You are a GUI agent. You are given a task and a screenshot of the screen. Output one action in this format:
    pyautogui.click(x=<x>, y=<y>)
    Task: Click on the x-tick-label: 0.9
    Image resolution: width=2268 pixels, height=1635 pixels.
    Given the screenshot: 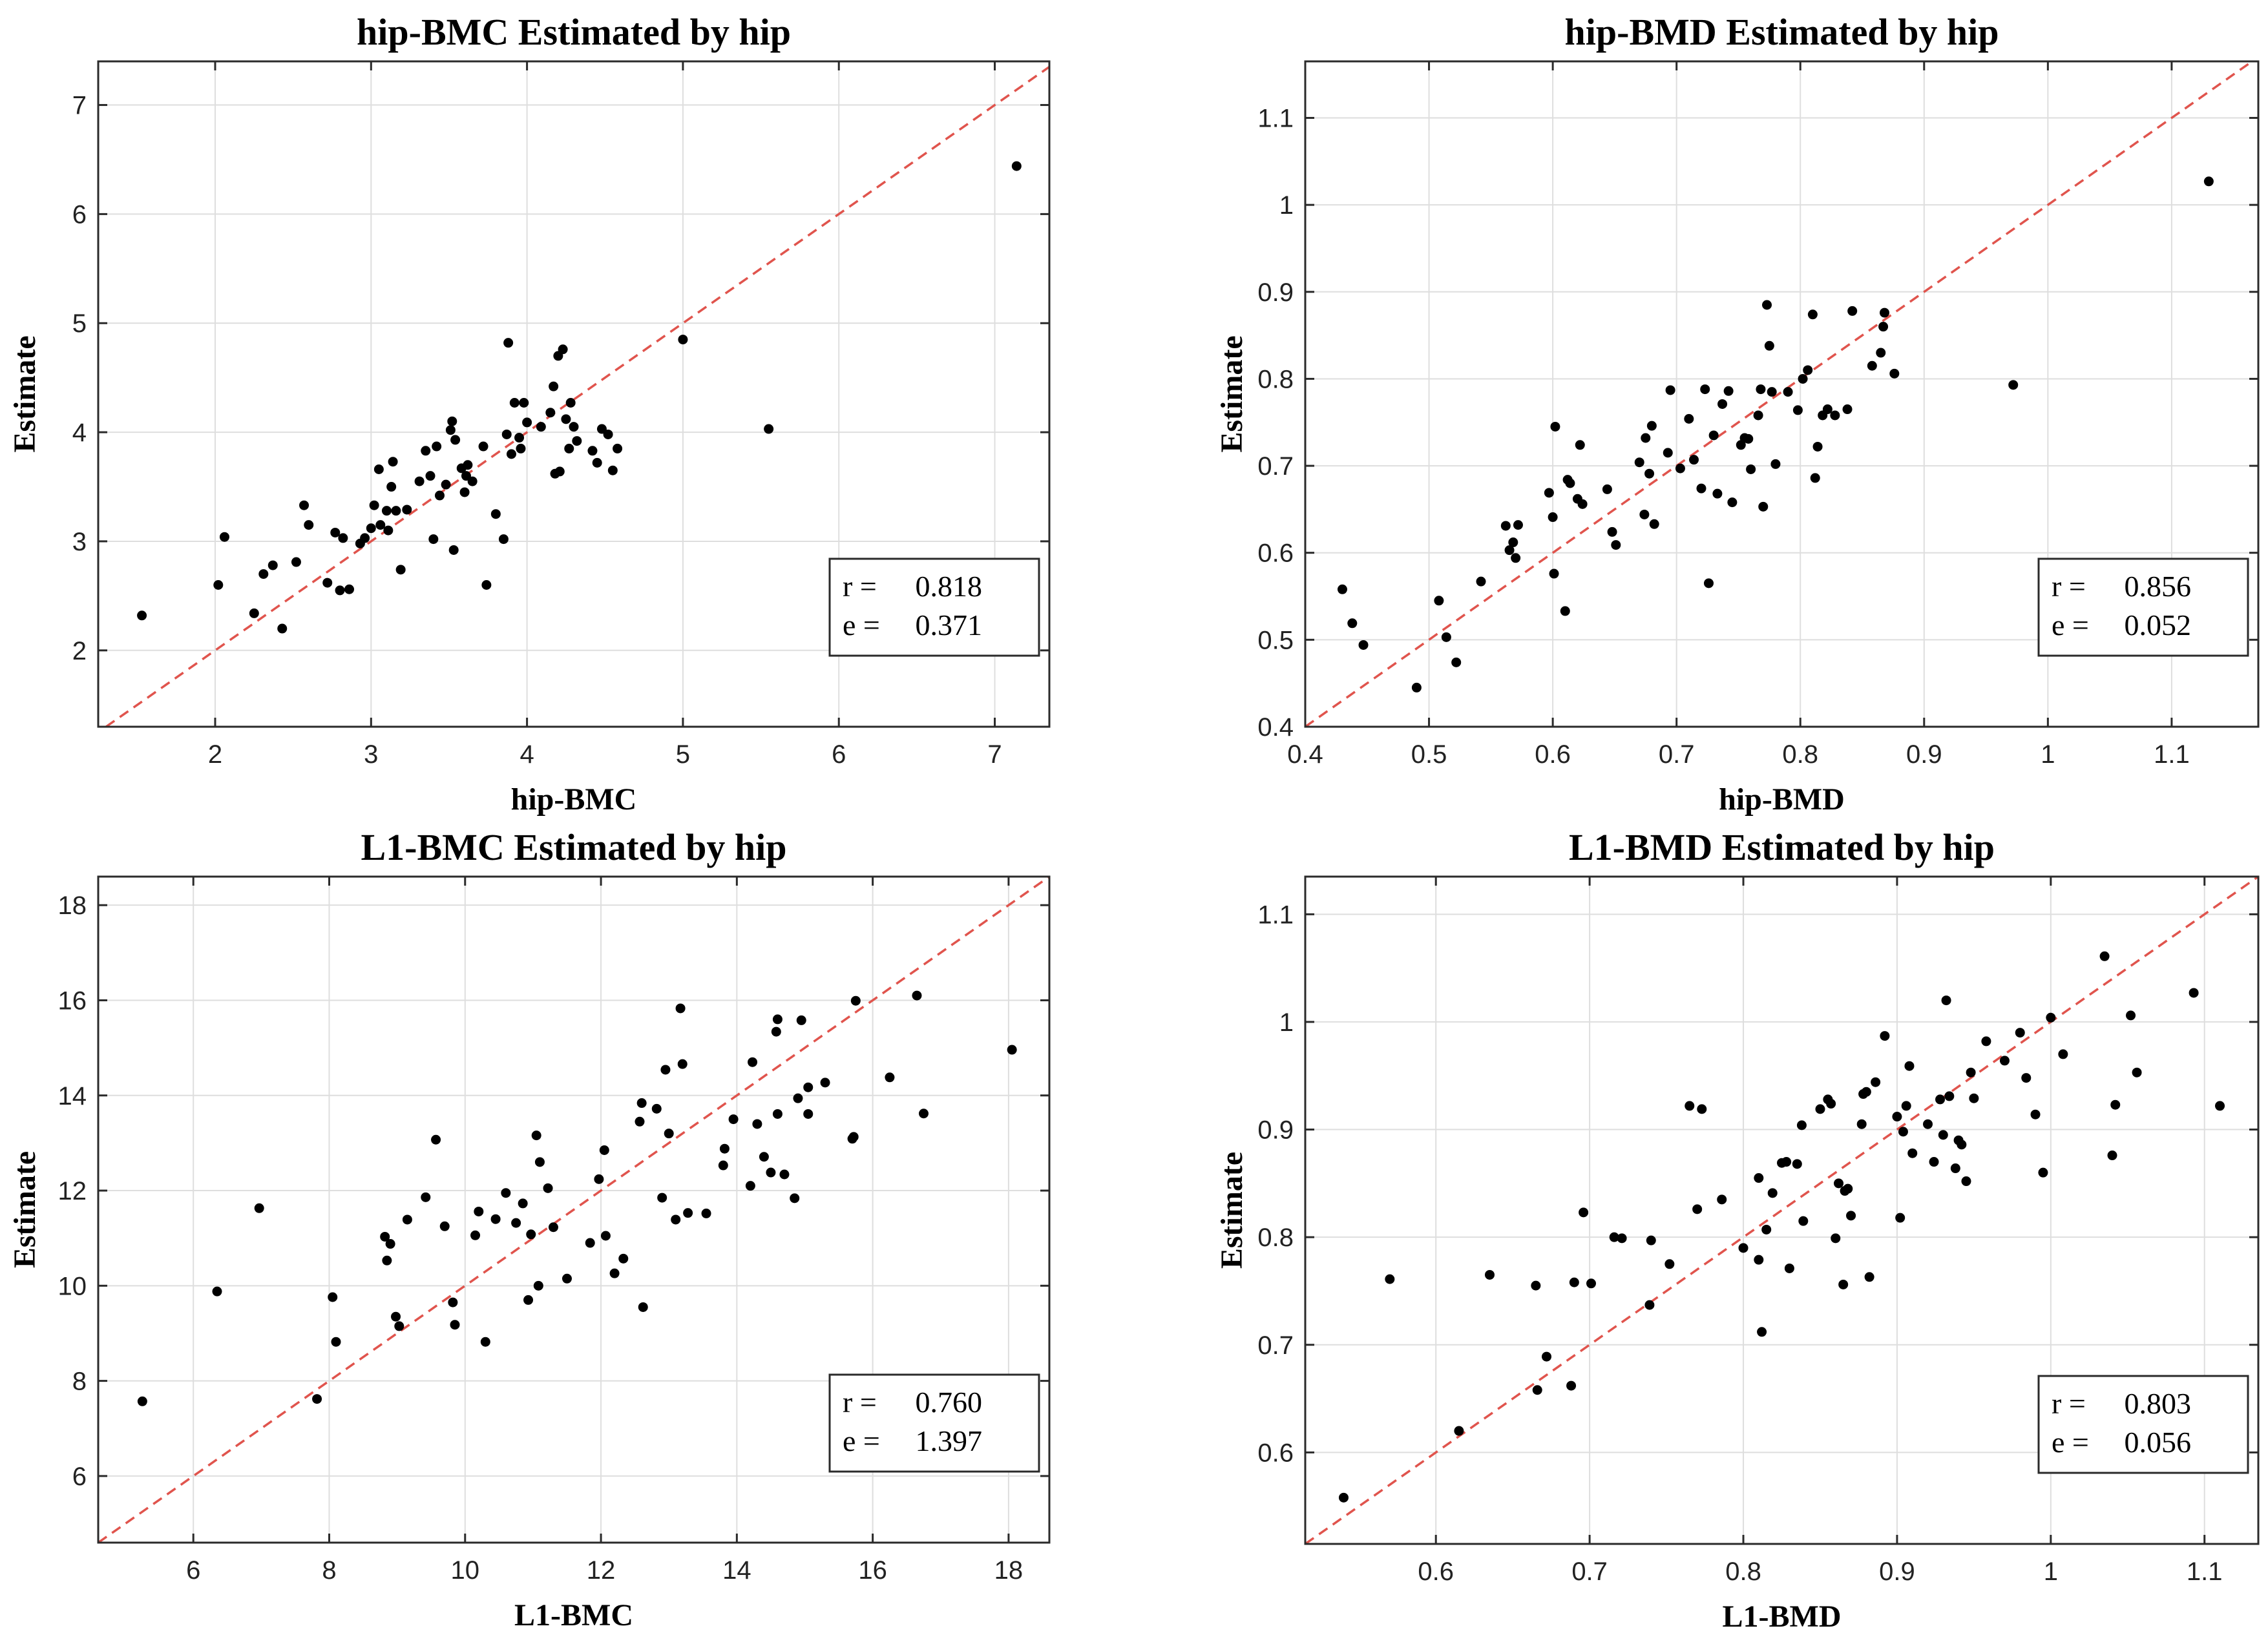 What is the action you would take?
    pyautogui.click(x=1924, y=754)
    